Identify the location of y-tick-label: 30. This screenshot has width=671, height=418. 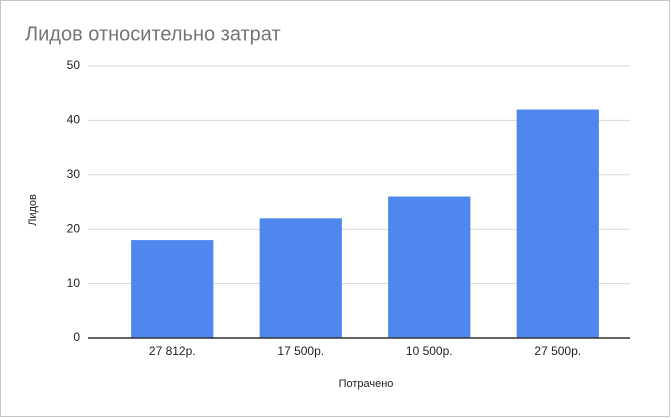
(74, 174).